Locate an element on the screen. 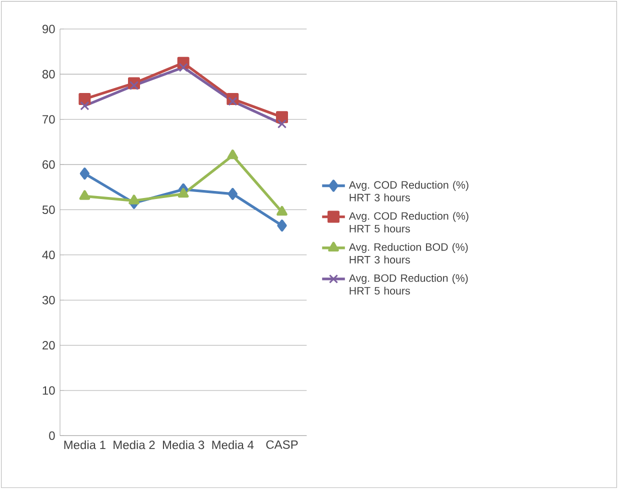 This screenshot has width=618, height=489. y-tick-label: 20 is located at coordinates (48, 345).